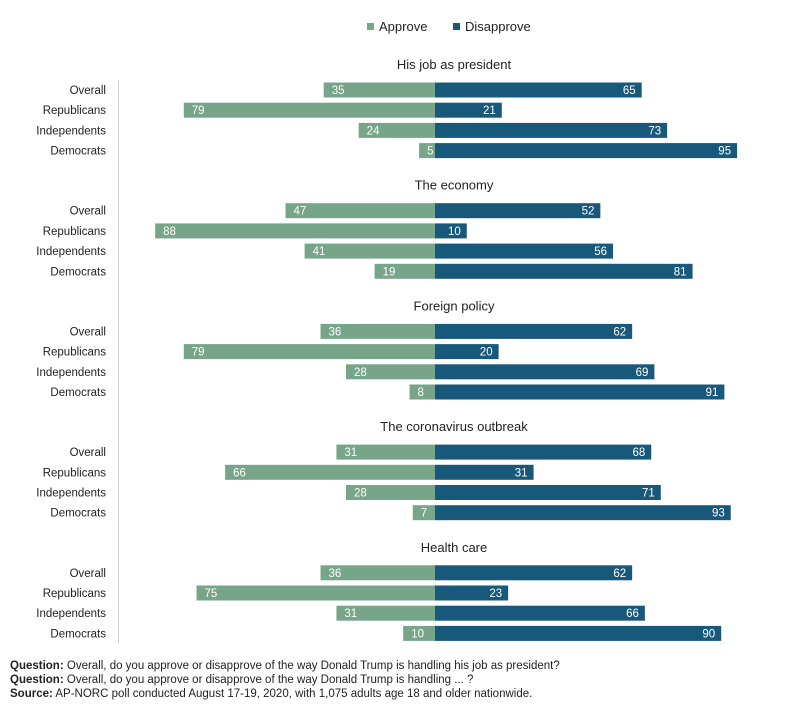 This screenshot has width=788, height=720. Describe the element at coordinates (454, 426) in the screenshot. I see `panel-title: The coronavirus outbreak` at that location.